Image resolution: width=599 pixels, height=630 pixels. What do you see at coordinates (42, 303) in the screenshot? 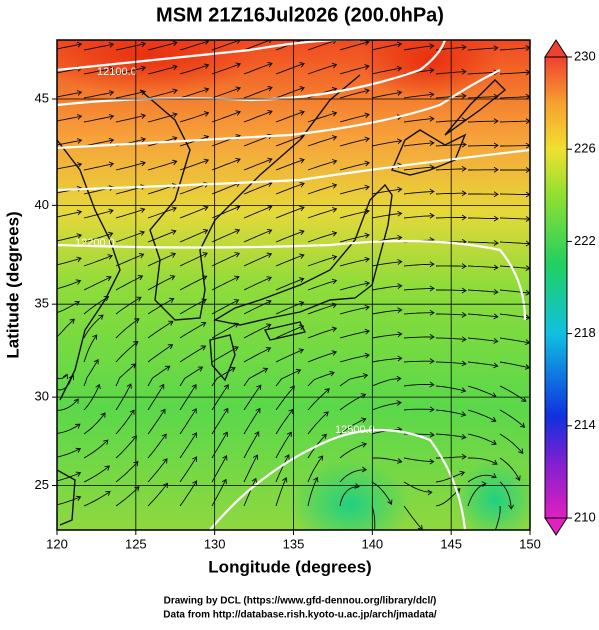
I see `y-tick-label: 35` at bounding box center [42, 303].